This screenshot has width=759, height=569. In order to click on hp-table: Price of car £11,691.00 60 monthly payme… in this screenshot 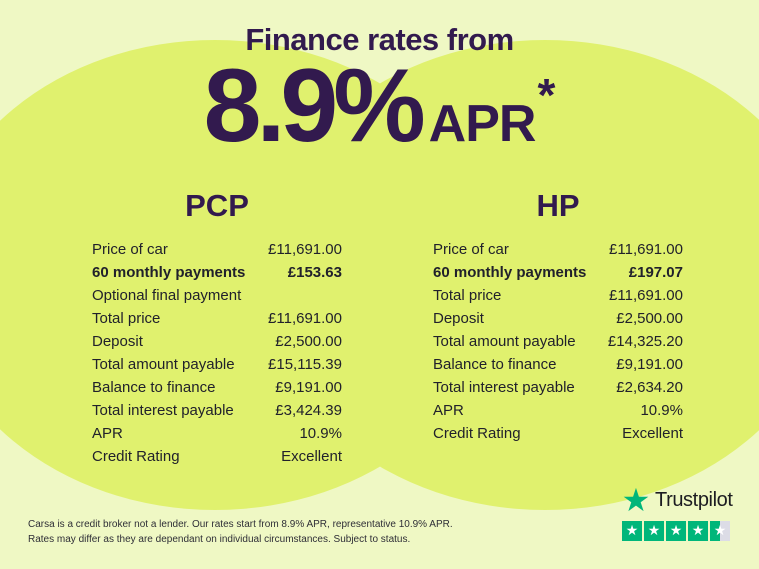, I will do `click(558, 341)`.